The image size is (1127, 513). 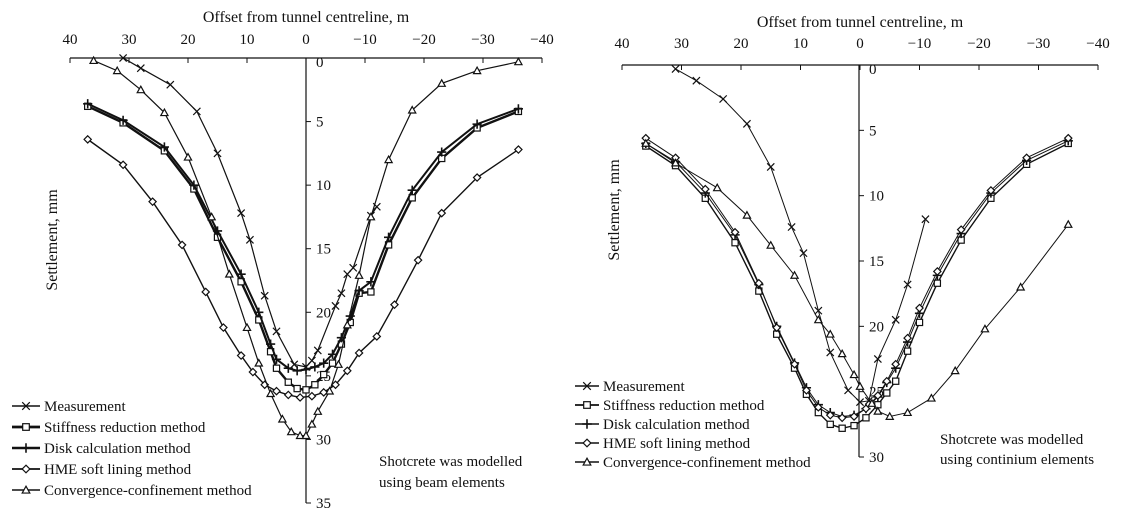 I want to click on legend-item: Convergence-confinement method, so click(x=693, y=463).